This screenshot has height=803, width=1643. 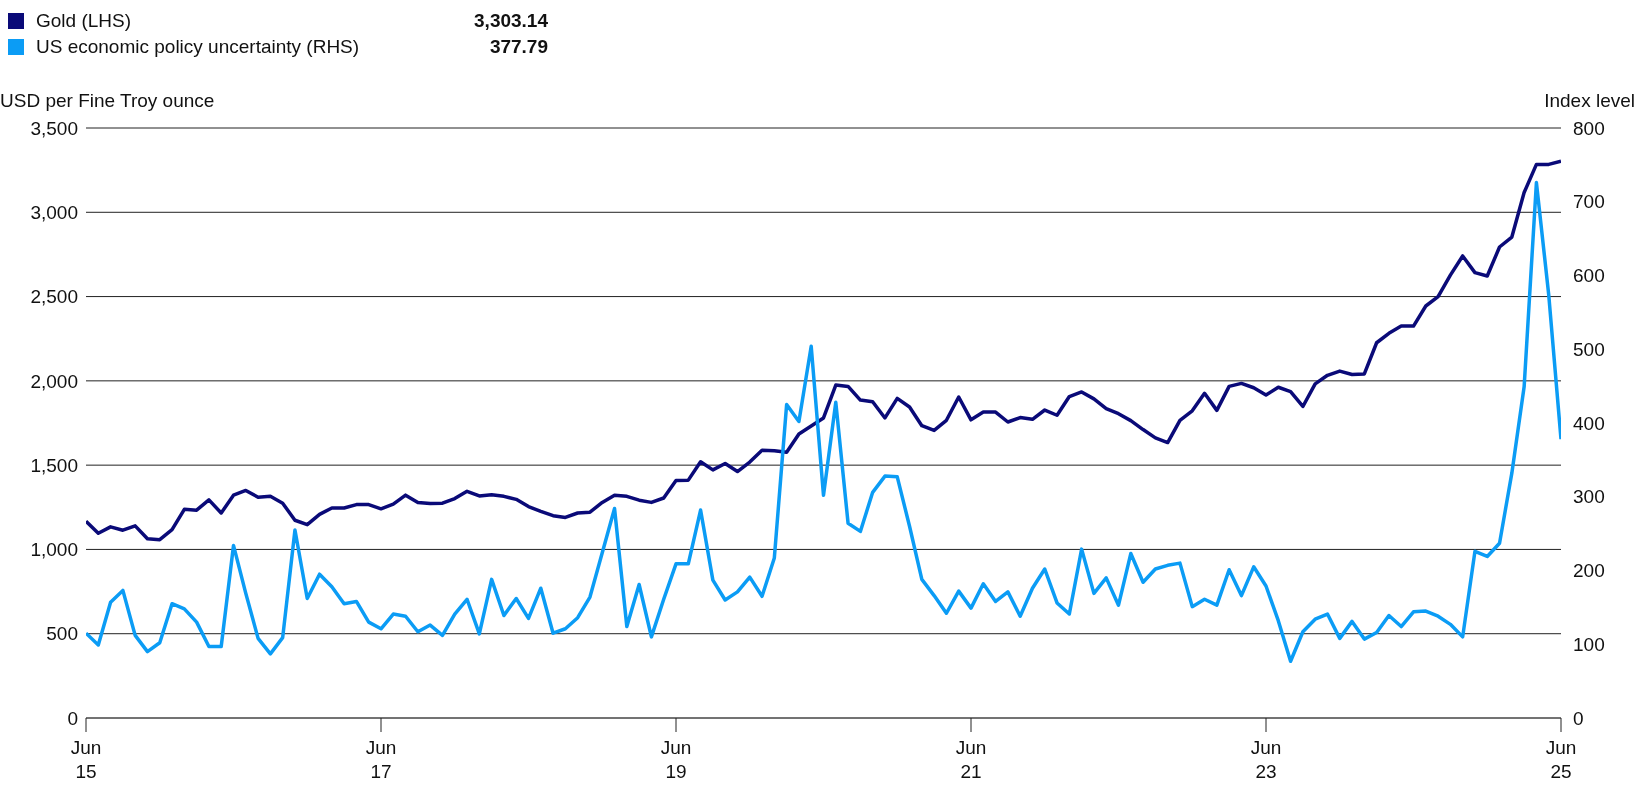 What do you see at coordinates (1589, 128) in the screenshot?
I see `y2-tick-label: 800` at bounding box center [1589, 128].